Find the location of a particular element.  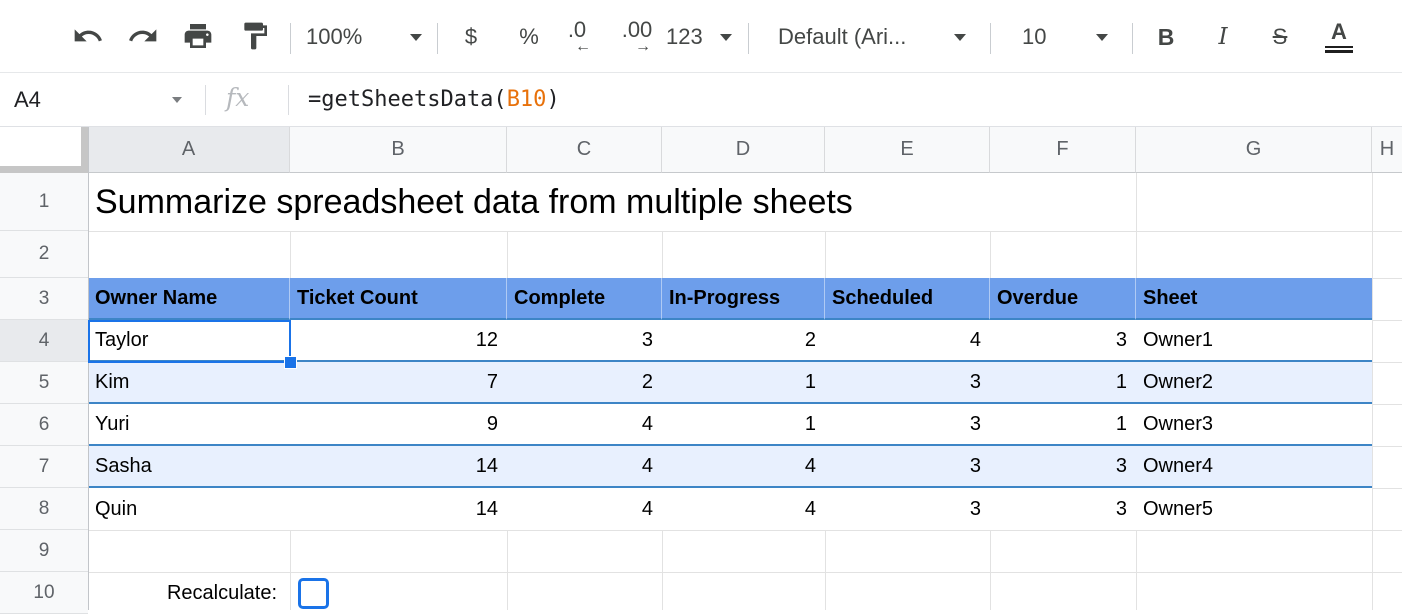

column-header-a: A is located at coordinates (189, 150).